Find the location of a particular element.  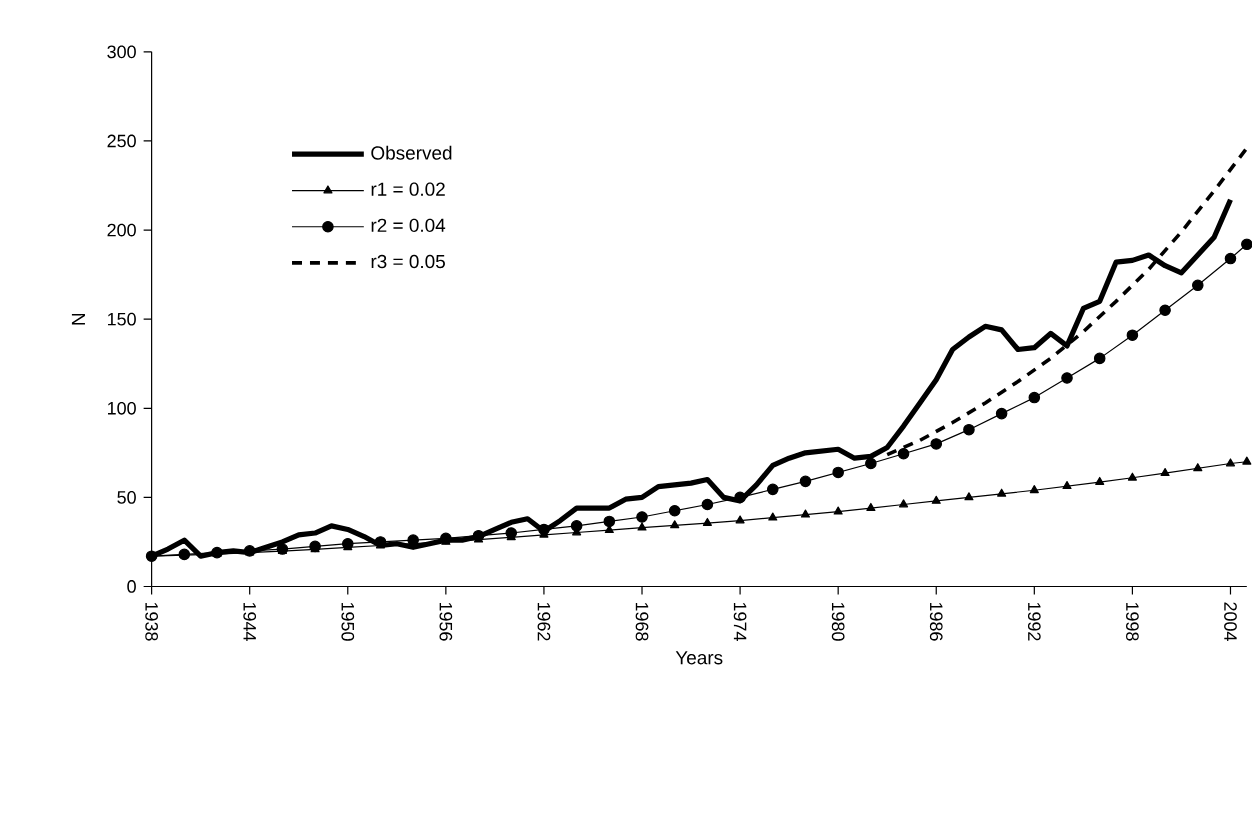

y-tick-label: 150 is located at coordinates (122, 319).